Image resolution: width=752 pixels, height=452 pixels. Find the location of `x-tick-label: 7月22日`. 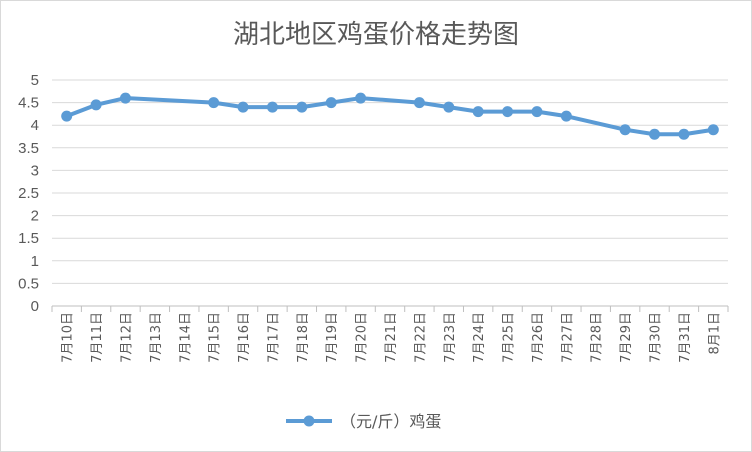

x-tick-label: 7月22日 is located at coordinates (420, 337).